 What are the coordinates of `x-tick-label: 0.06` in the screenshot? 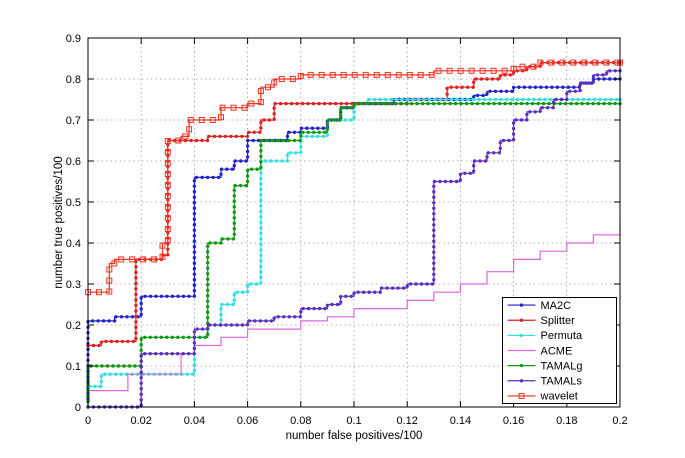 It's located at (247, 421).